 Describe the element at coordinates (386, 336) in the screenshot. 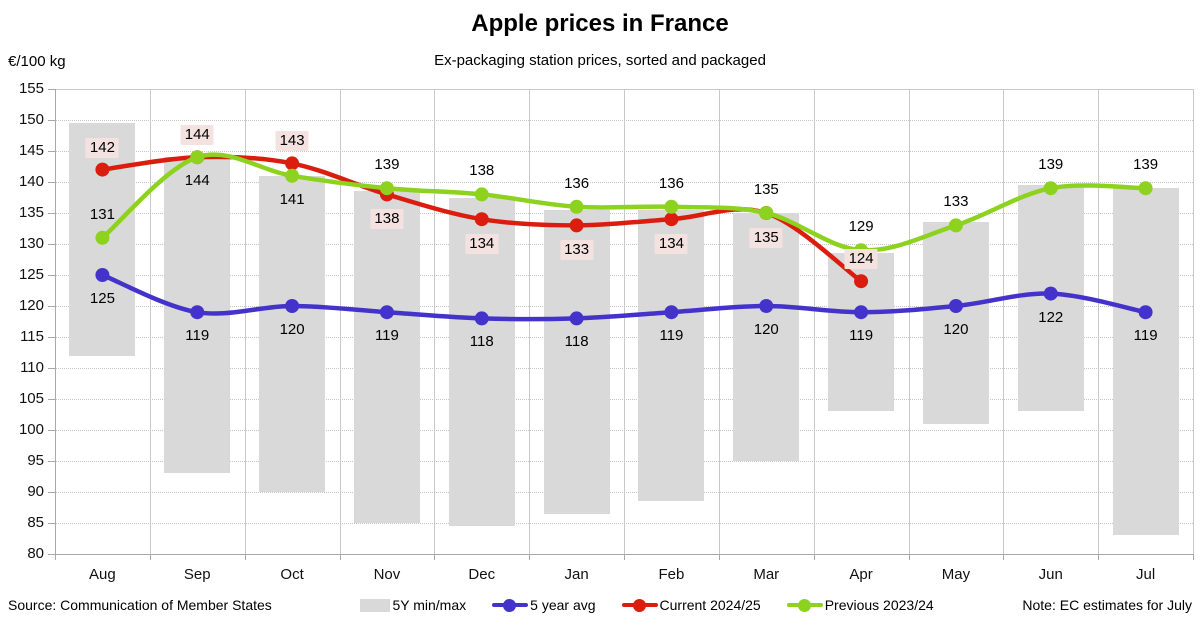

I see `data-label: 119` at that location.